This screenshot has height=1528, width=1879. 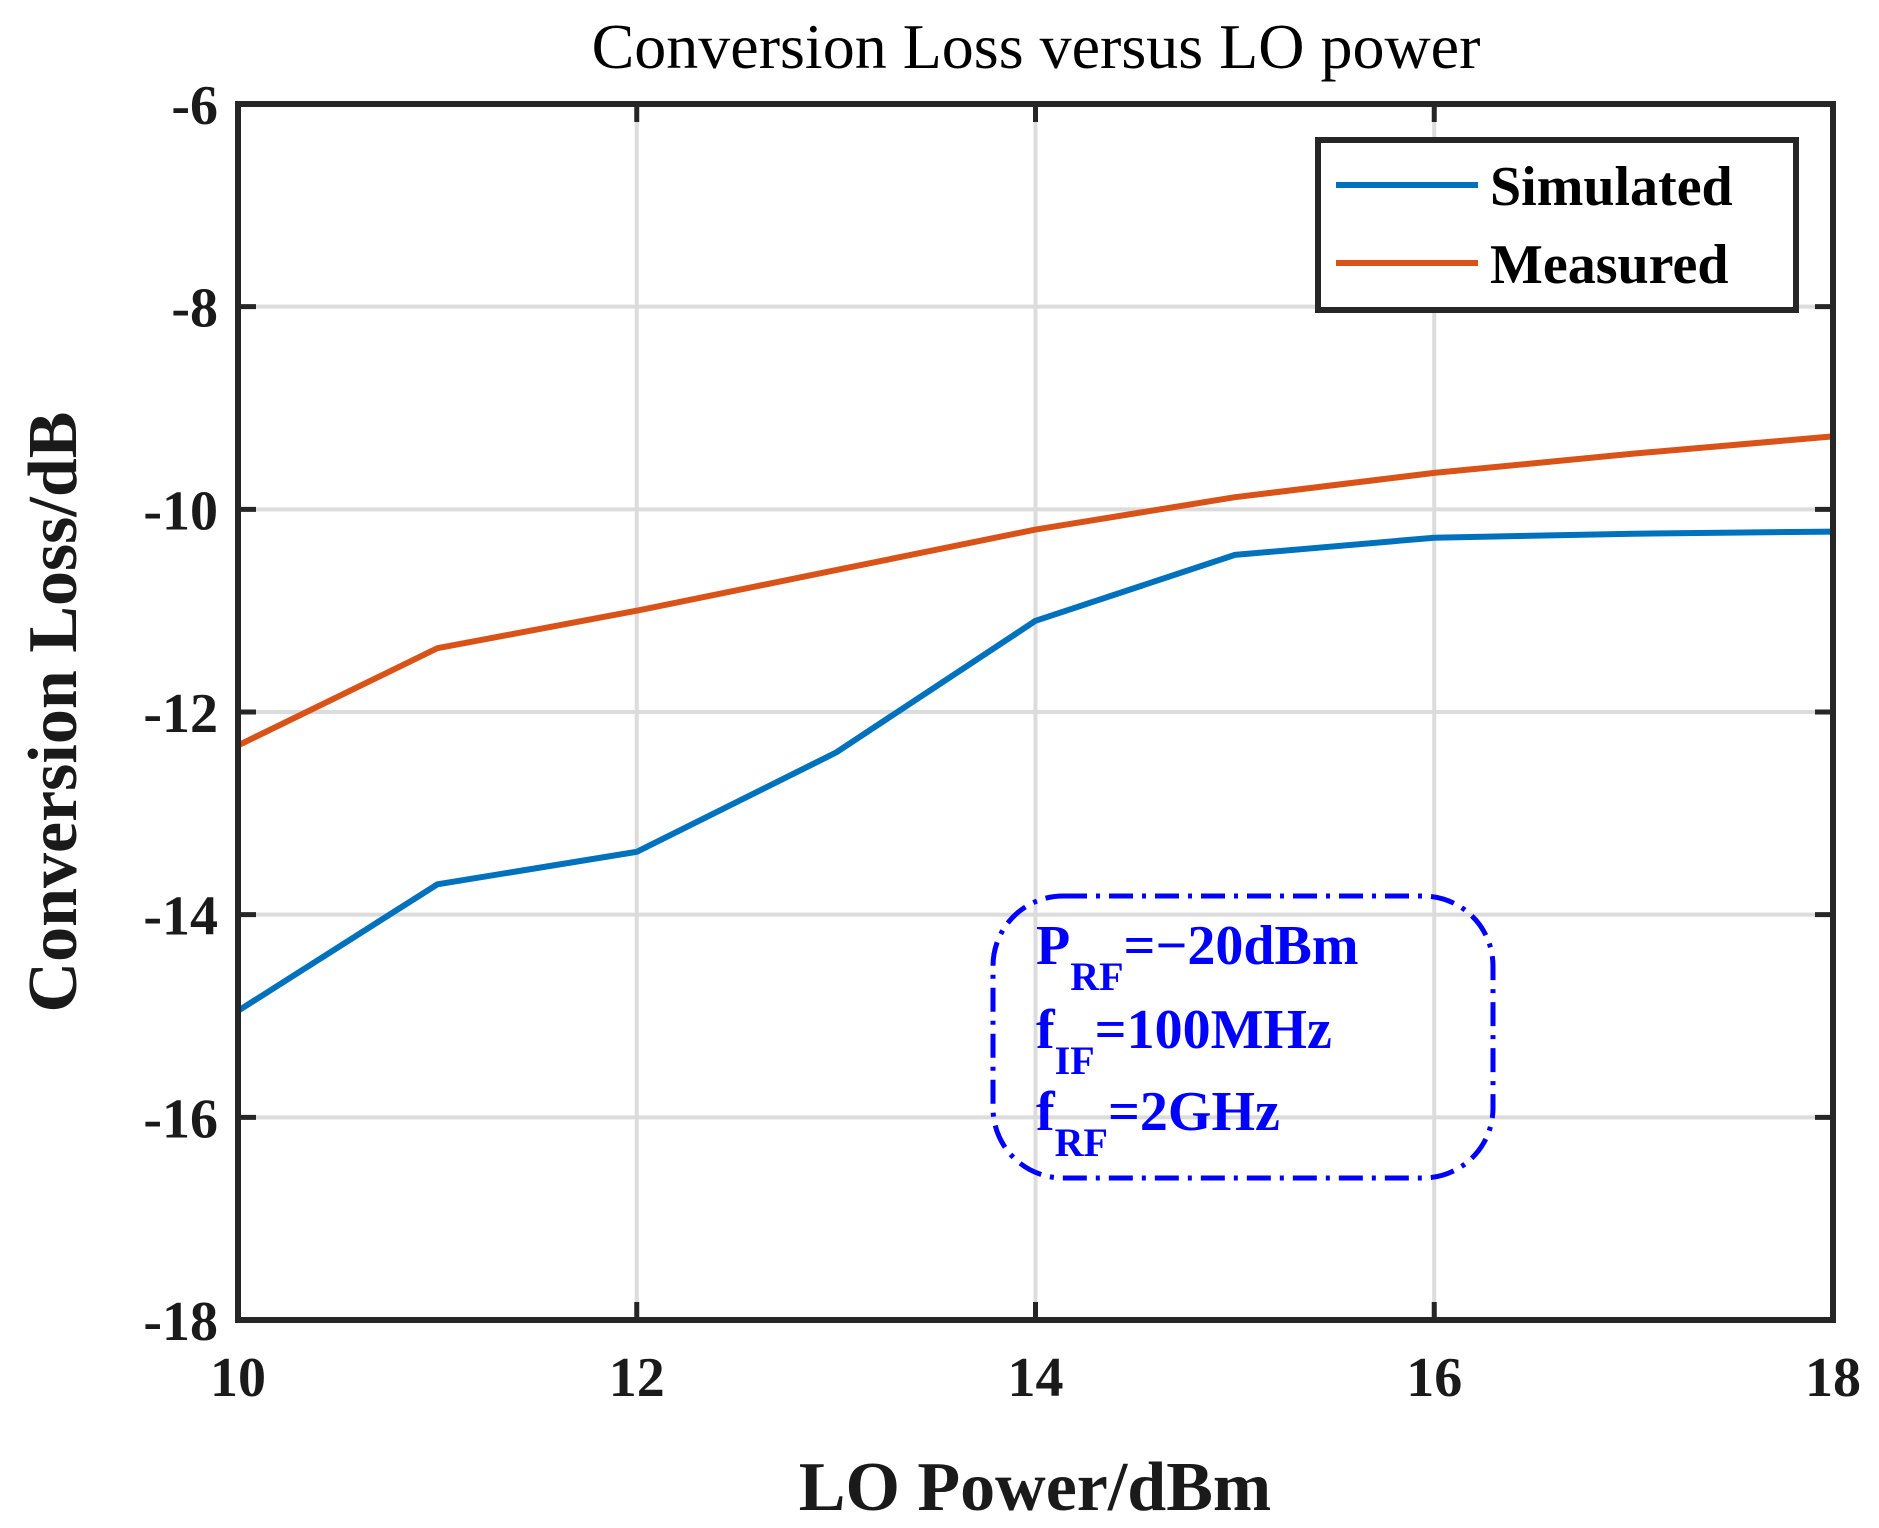 I want to click on legend-label-measured: Measured, so click(x=1609, y=265).